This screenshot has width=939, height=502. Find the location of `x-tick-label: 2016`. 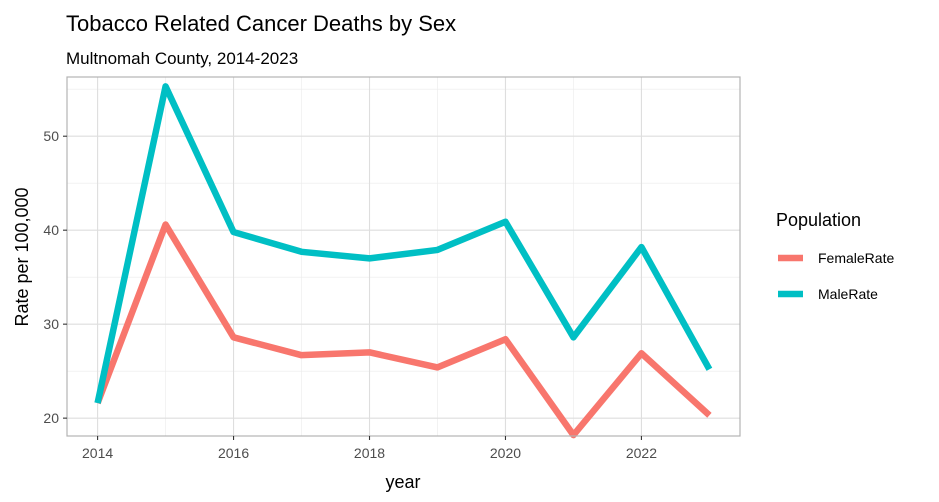

x-tick-label: 2016 is located at coordinates (233, 453).